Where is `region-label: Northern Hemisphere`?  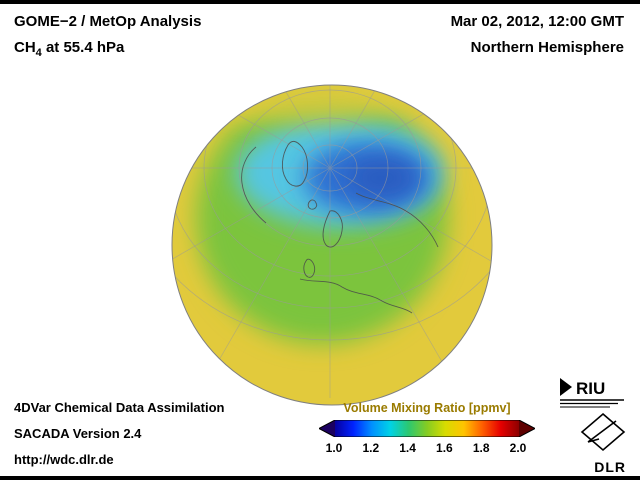
region-label: Northern Hemisphere is located at coordinates (547, 47).